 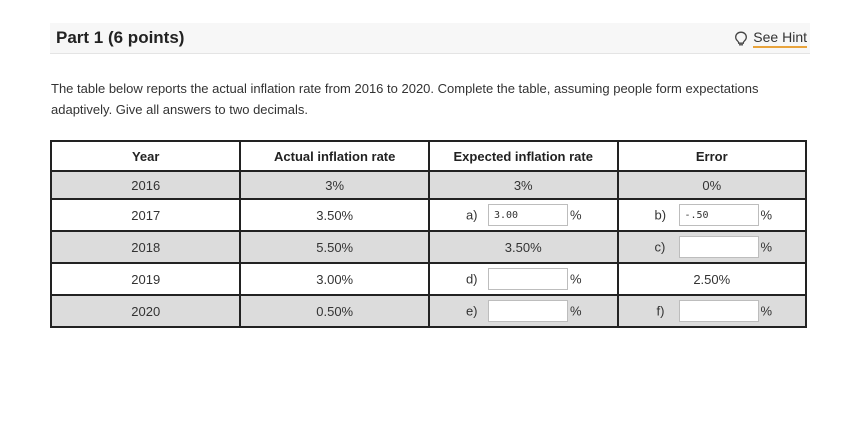 I want to click on answer-d-label: d), so click(x=471, y=279).